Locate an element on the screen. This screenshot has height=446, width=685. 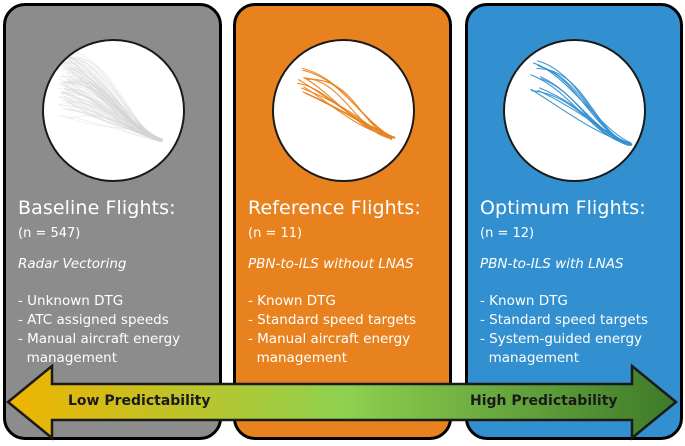
optimum-trajectories is located at coordinates (581, 103).